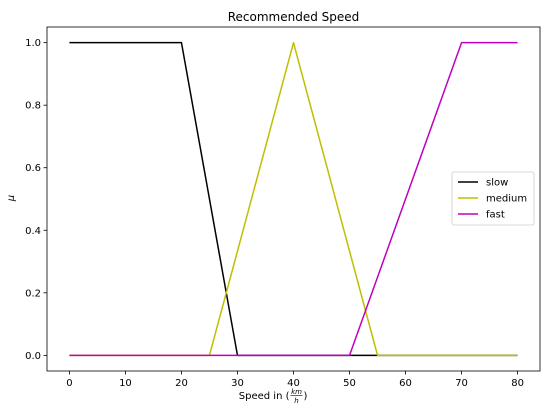 This screenshot has height=412, width=550. I want to click on y-tick-label: 0.8, so click(33, 106).